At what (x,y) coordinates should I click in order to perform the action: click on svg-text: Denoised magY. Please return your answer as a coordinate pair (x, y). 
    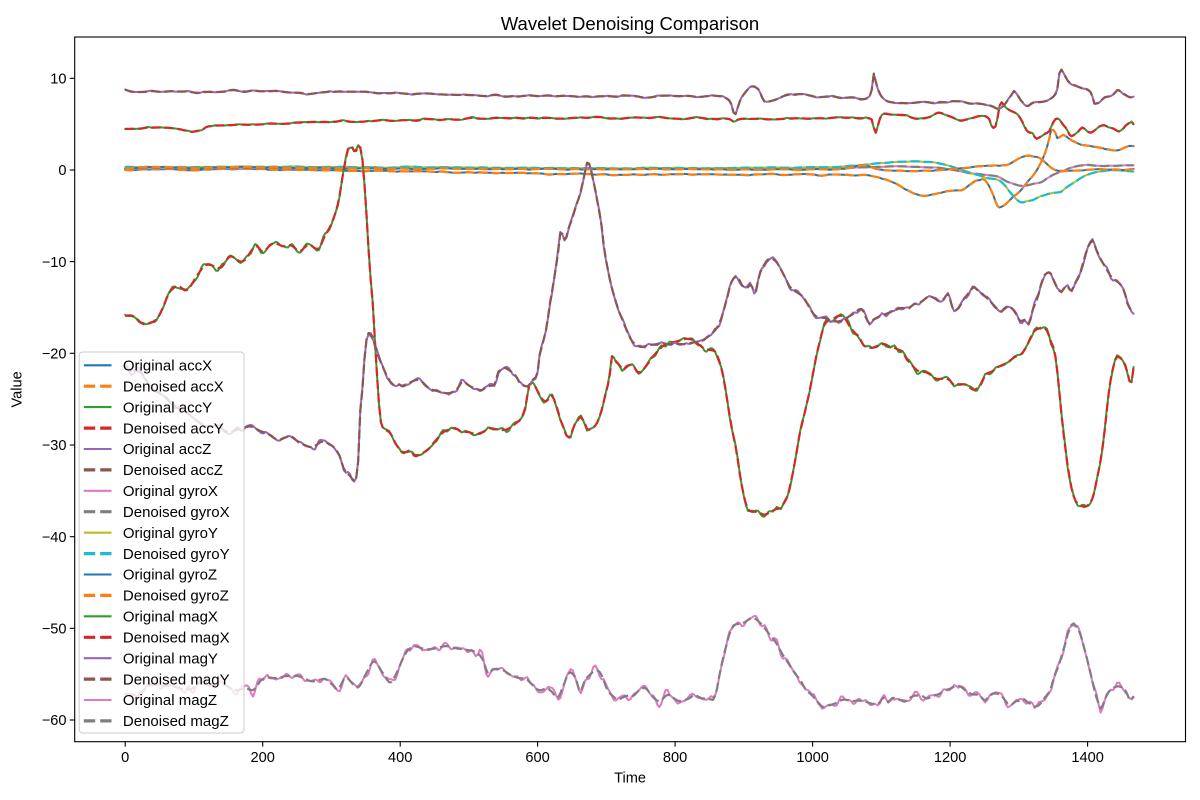
    Looking at the image, I should click on (176, 679).